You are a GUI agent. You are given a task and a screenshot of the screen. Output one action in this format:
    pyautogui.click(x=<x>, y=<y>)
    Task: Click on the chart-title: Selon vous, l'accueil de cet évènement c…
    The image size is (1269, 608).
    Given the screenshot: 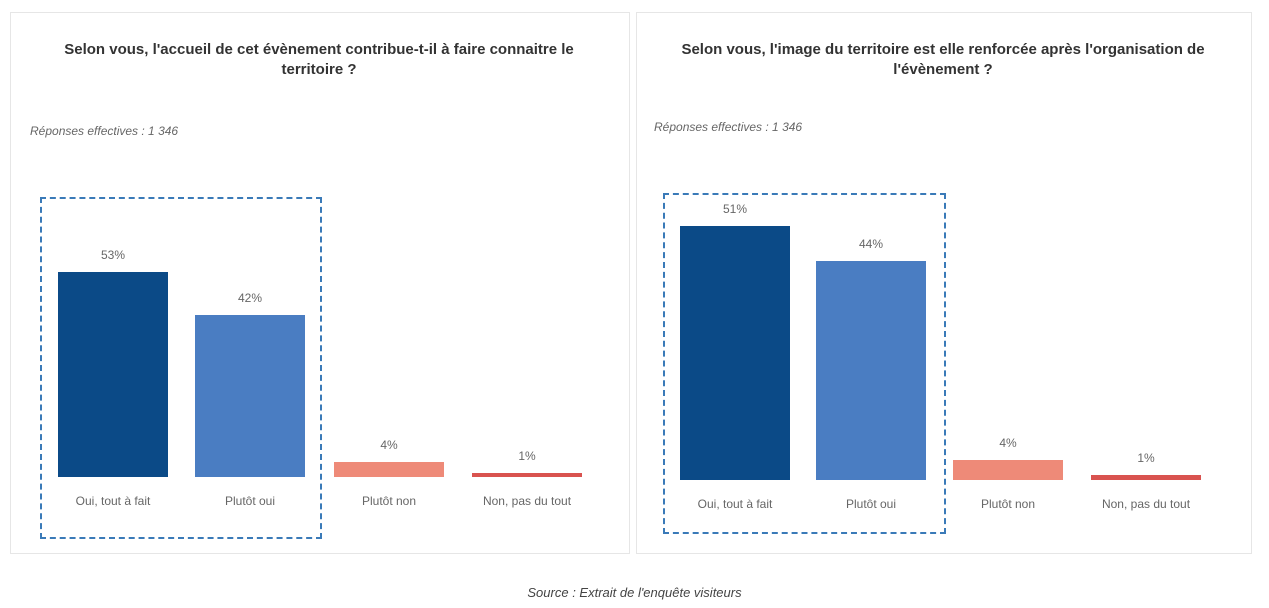 What is the action you would take?
    pyautogui.click(x=319, y=59)
    